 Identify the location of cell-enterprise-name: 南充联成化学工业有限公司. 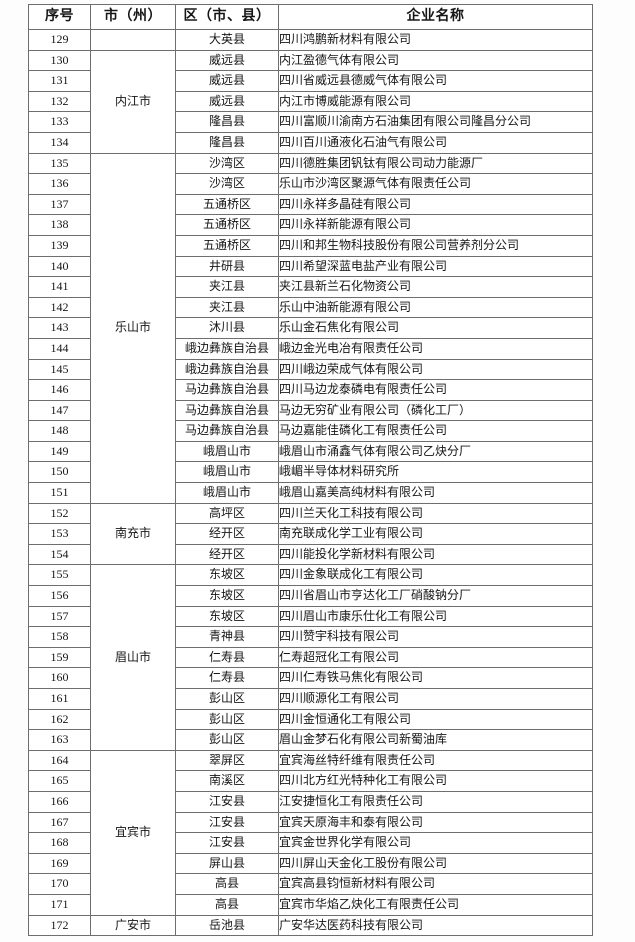
(435, 534).